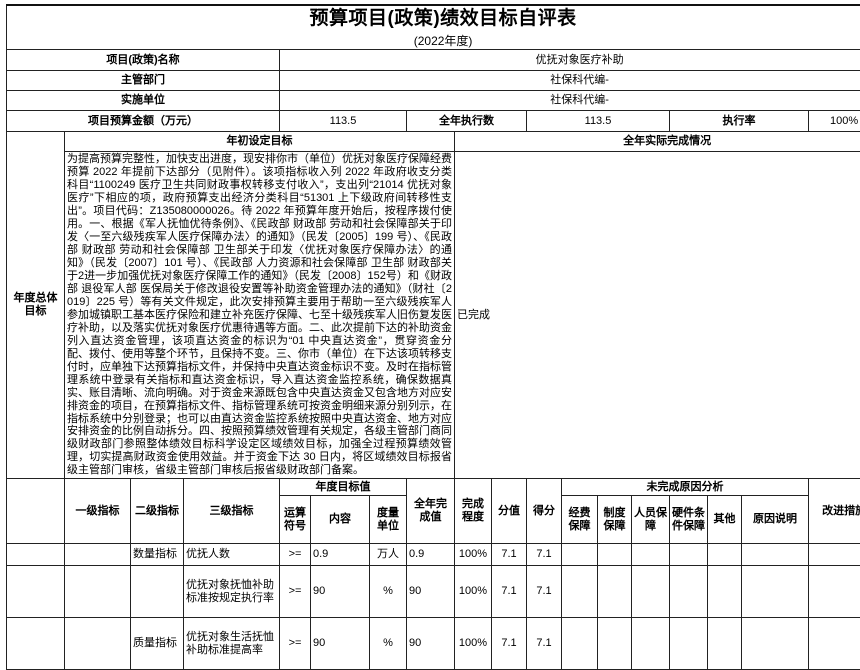 Image resolution: width=860 pixels, height=670 pixels. What do you see at coordinates (157, 511) in the screenshot?
I see `header-level2: 二级指标` at bounding box center [157, 511].